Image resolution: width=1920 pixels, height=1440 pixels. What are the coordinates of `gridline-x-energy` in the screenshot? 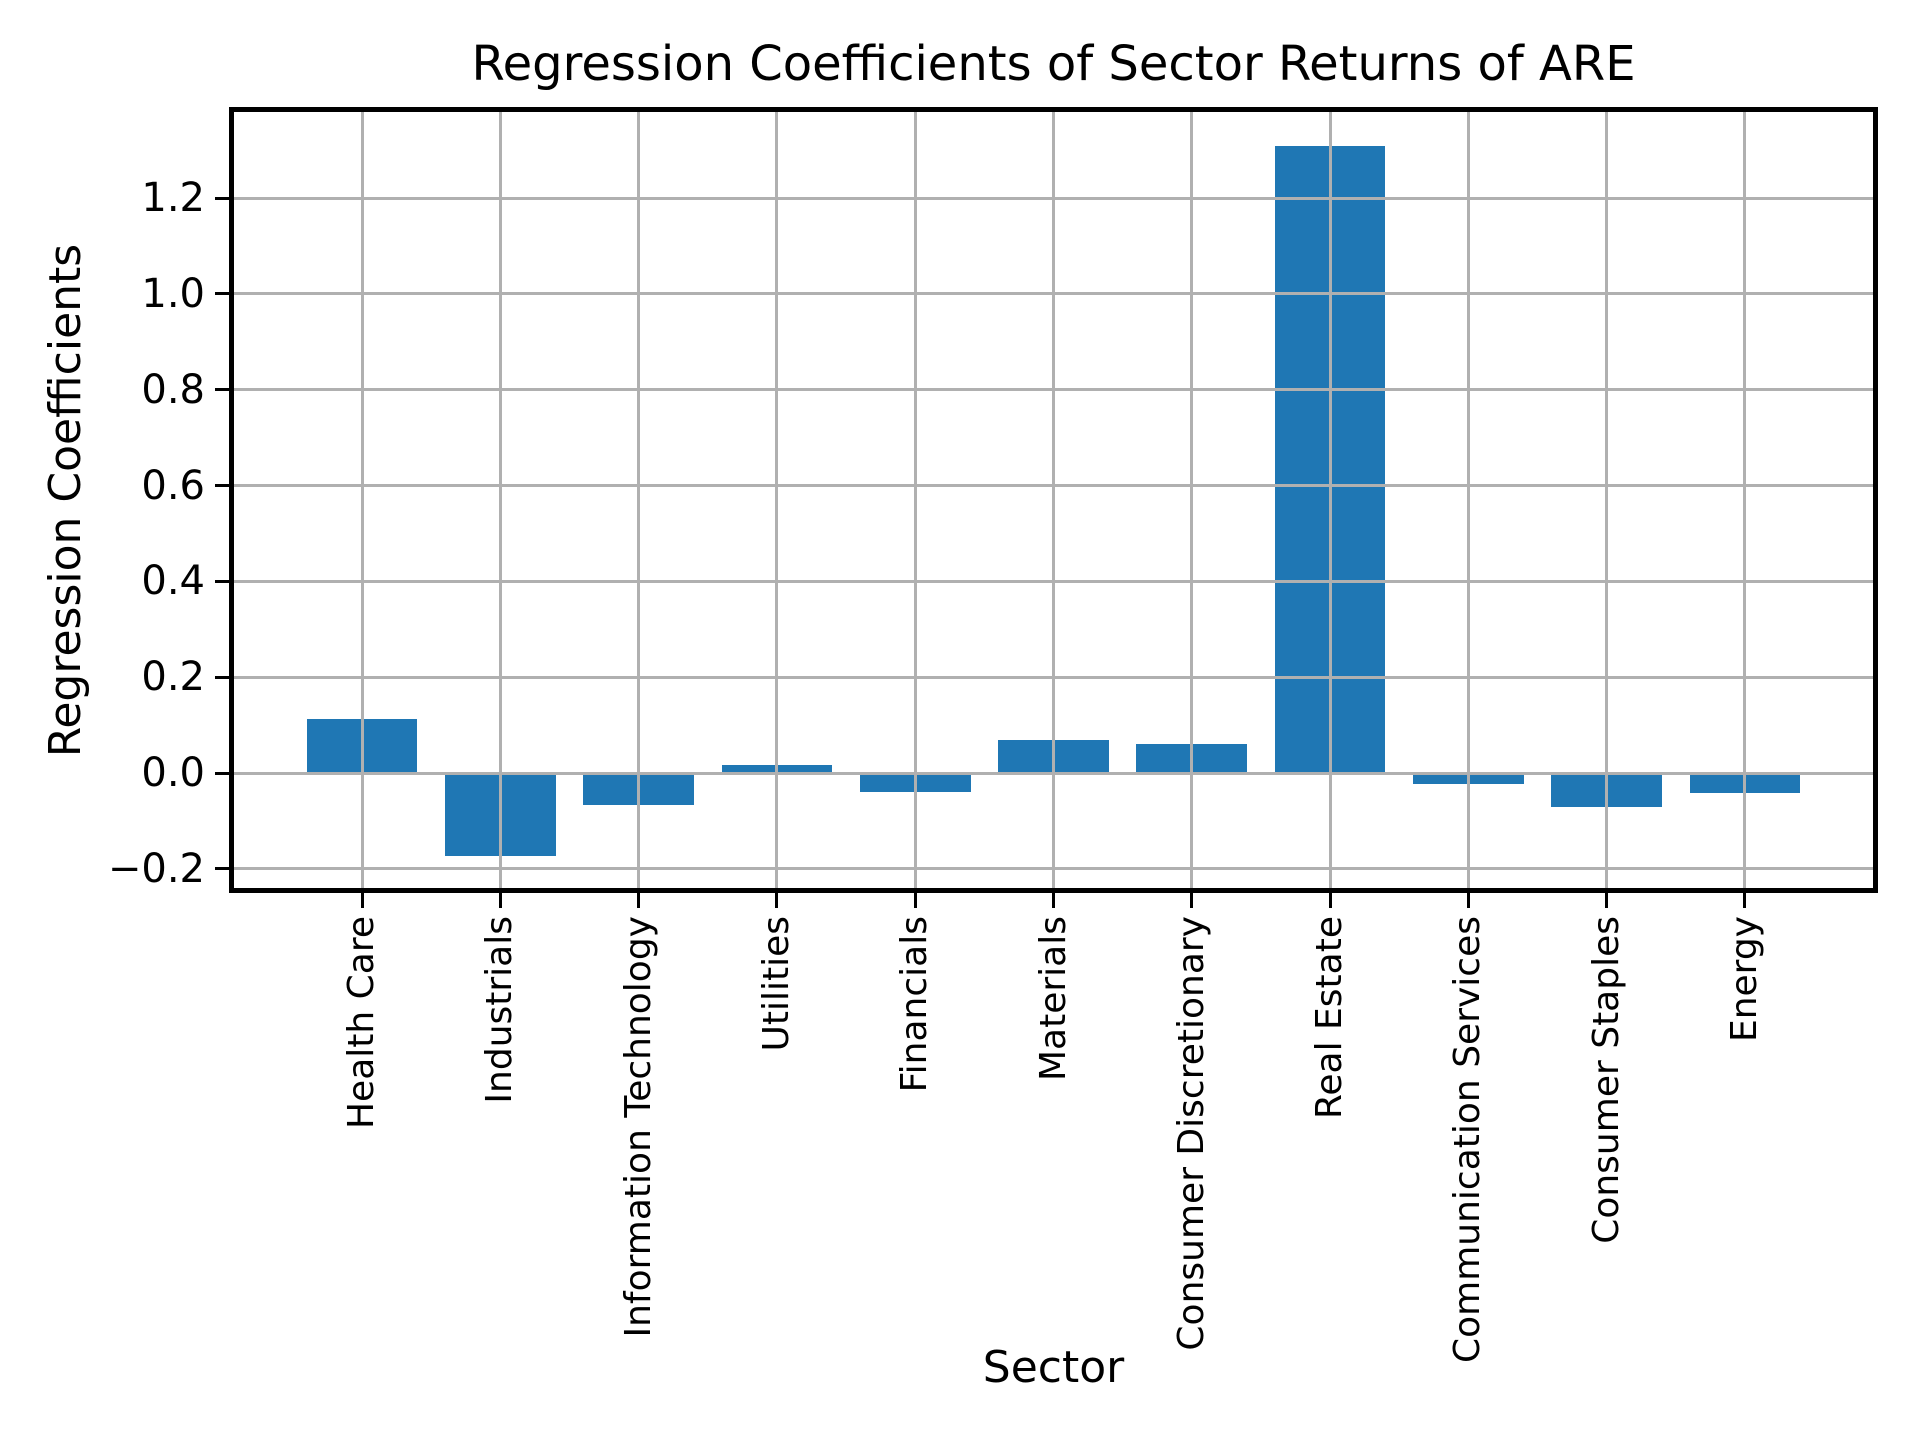 It's located at (1745, 500).